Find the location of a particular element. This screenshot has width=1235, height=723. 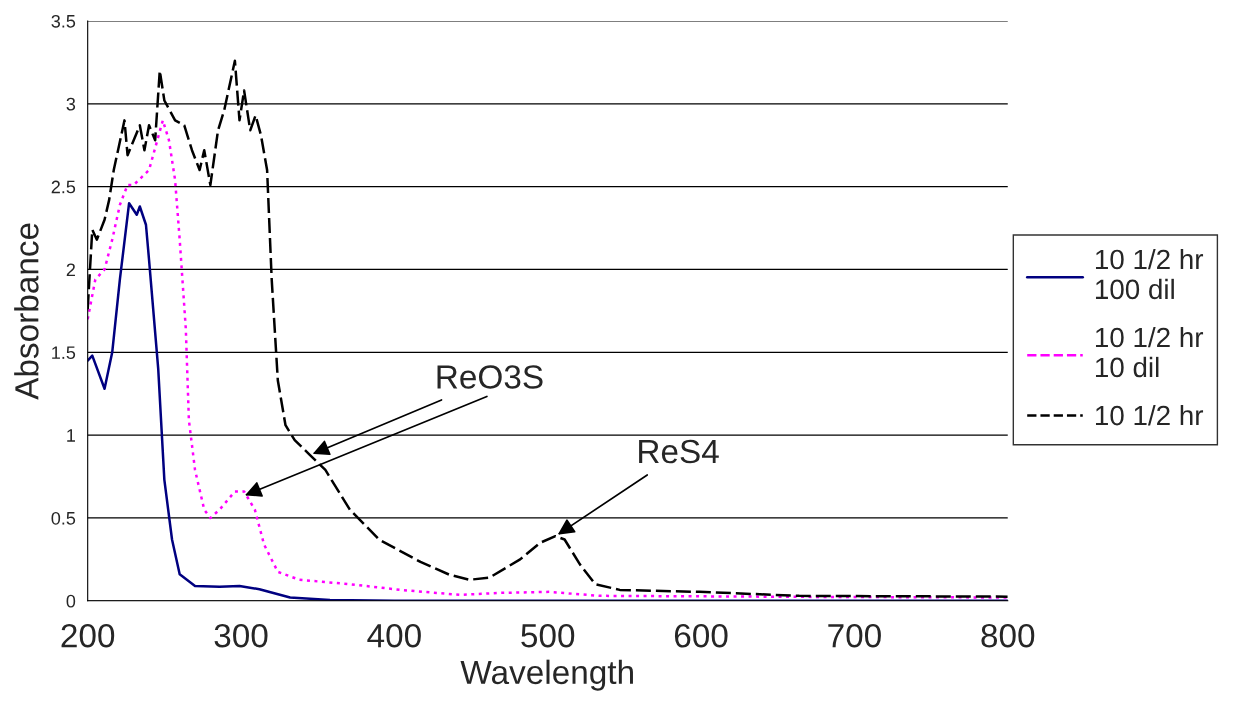

x-tick-label: 800 is located at coordinates (1008, 635).